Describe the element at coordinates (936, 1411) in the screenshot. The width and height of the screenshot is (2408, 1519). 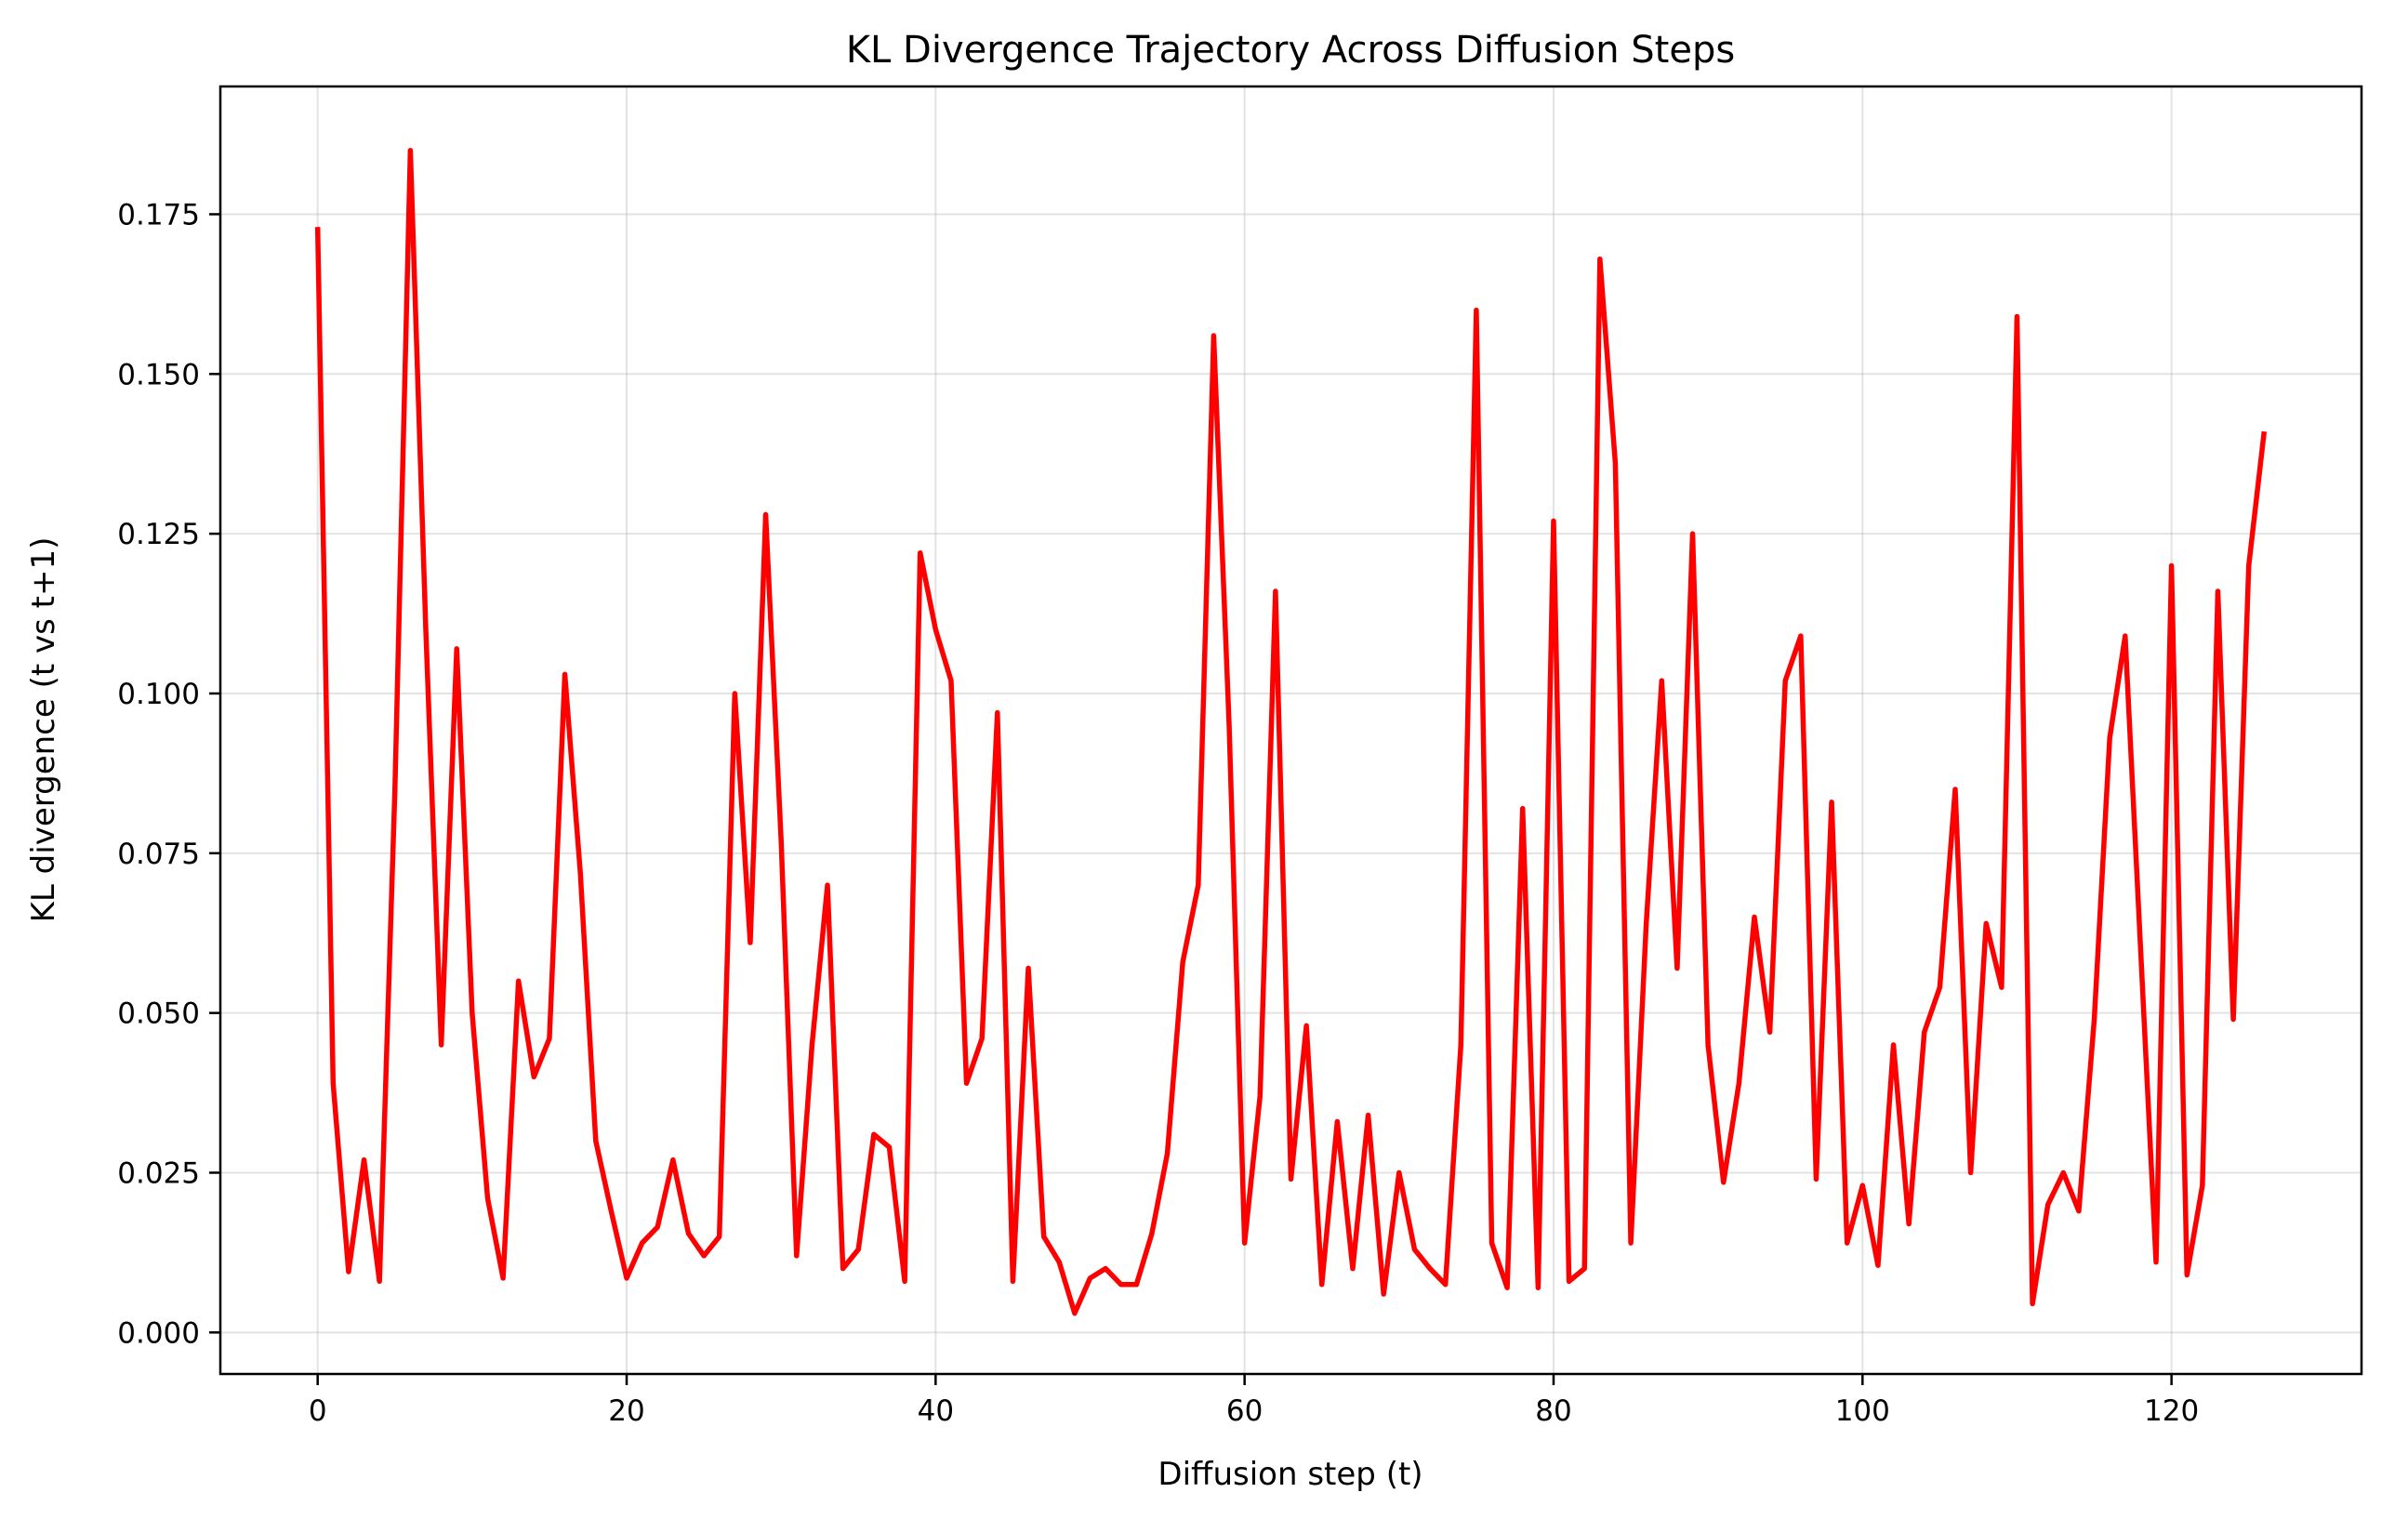
I see `x-tick-label: 40` at that location.